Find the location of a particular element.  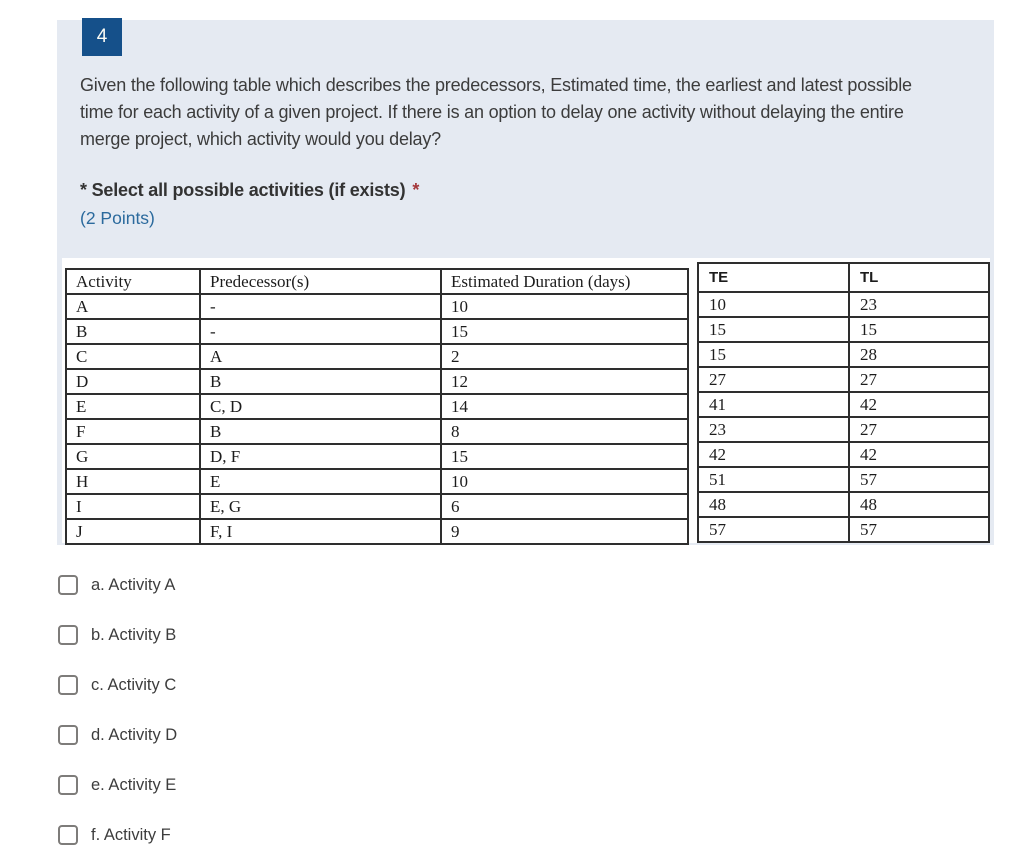

checkbox-activity-b is located at coordinates (68, 635).